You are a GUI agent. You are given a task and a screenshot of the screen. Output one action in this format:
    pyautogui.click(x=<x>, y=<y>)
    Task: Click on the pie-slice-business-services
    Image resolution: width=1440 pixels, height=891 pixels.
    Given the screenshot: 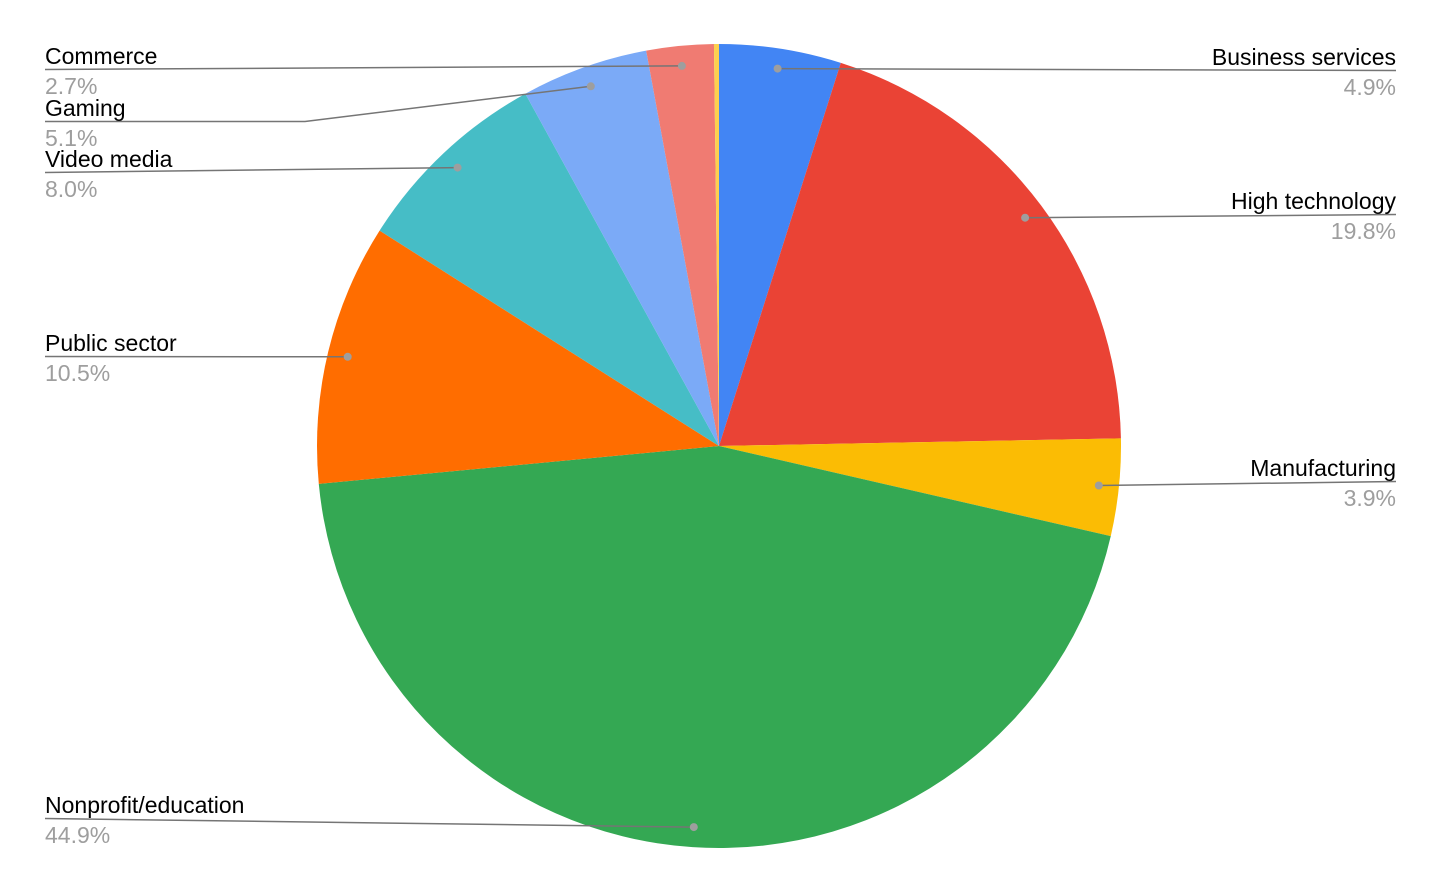 What is the action you would take?
    pyautogui.click(x=780, y=245)
    